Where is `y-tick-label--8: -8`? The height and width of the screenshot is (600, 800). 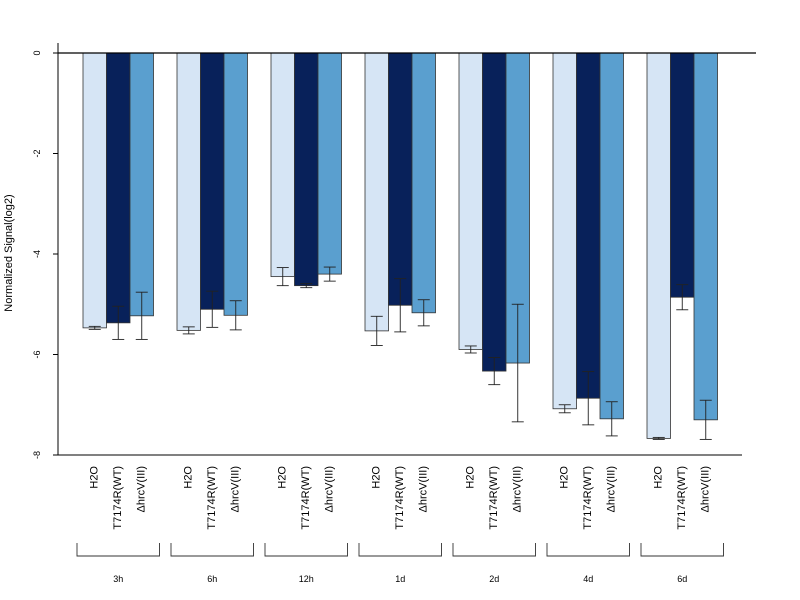
y-tick-label--8: -8 is located at coordinates (37, 455).